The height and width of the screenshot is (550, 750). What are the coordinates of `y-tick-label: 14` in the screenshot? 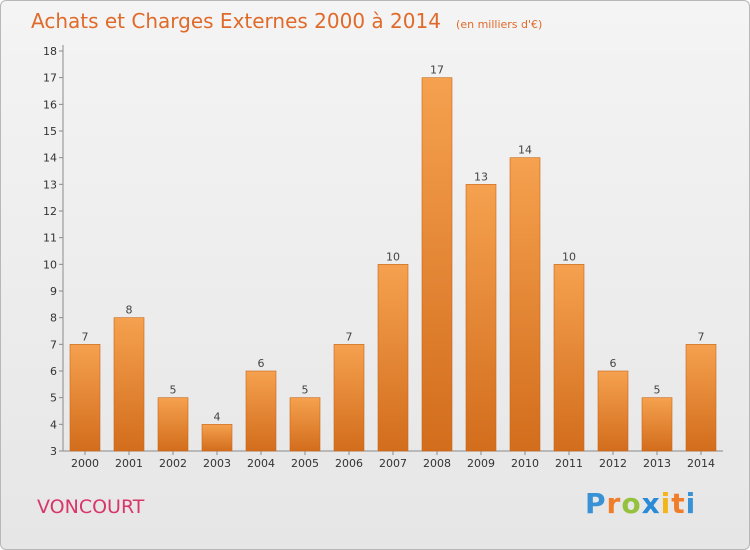 It's located at (50, 158).